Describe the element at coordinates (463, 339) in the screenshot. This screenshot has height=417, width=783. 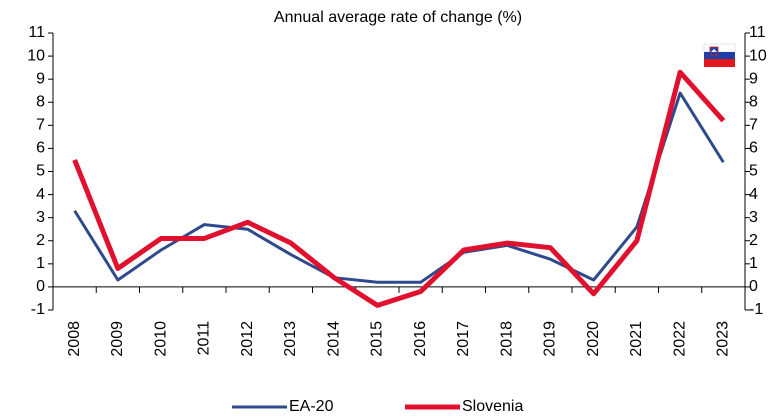
I see `x-tick-label: 2017` at that location.